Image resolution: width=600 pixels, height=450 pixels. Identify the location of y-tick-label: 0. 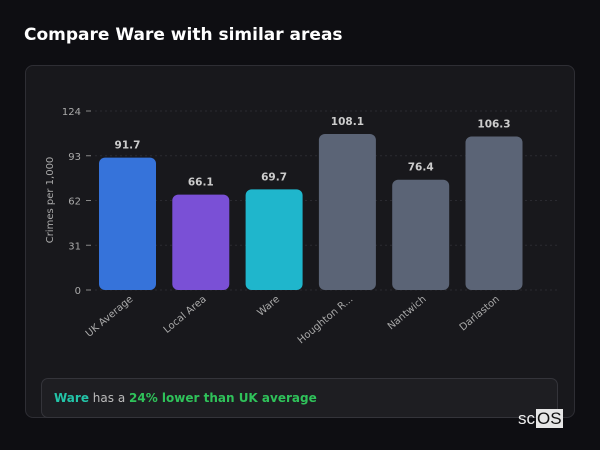
(78, 291).